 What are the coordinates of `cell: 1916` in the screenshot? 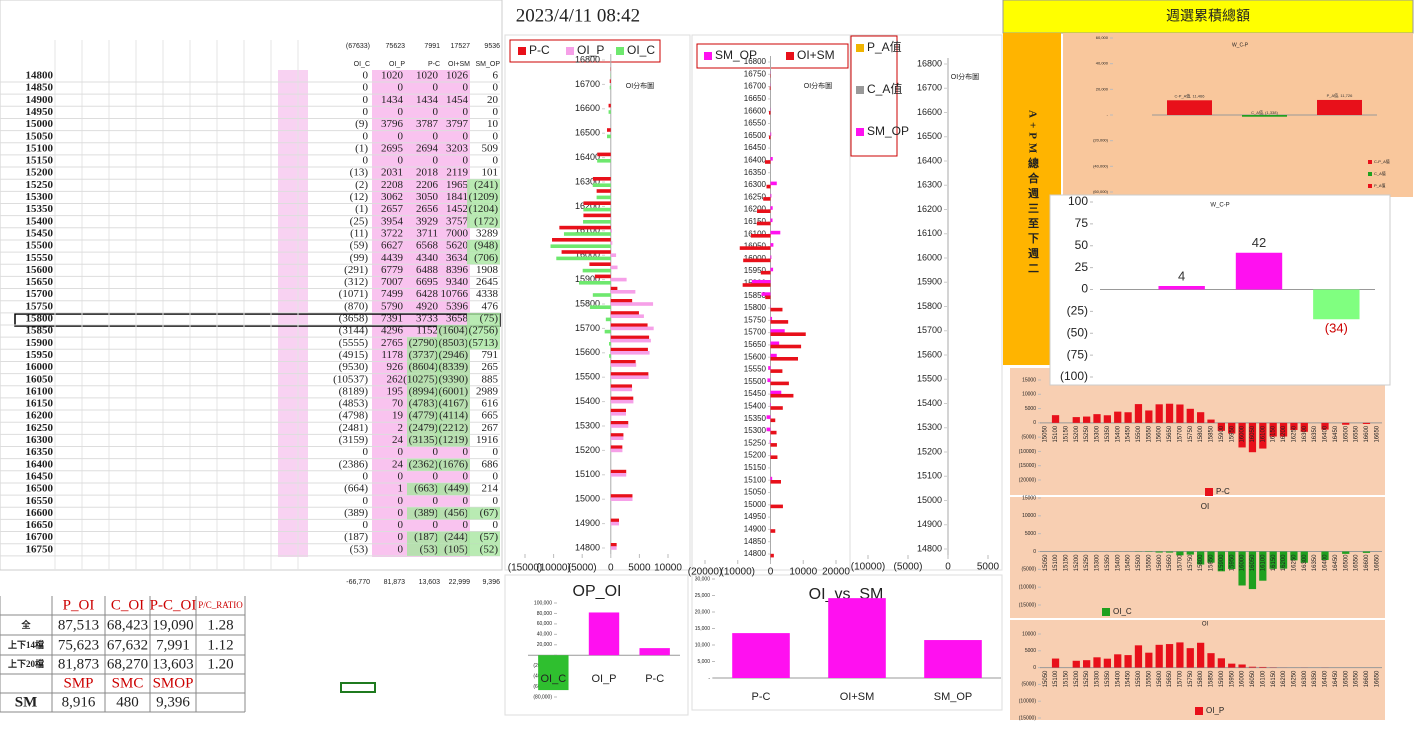 It's located at (487, 440).